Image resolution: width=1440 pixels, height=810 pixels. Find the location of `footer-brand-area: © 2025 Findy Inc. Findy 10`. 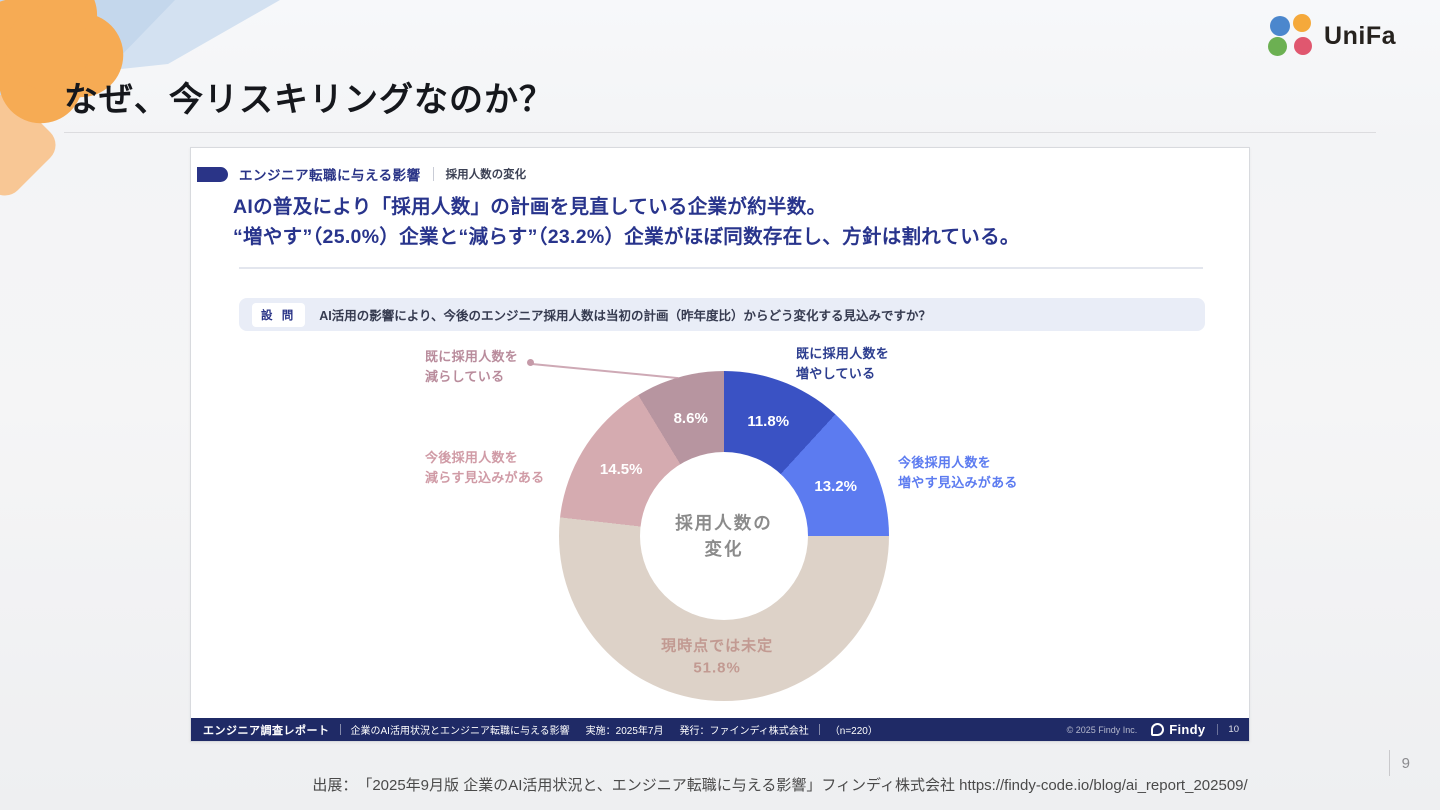

footer-brand-area: © 2025 Findy Inc. Findy 10 is located at coordinates (1153, 729).